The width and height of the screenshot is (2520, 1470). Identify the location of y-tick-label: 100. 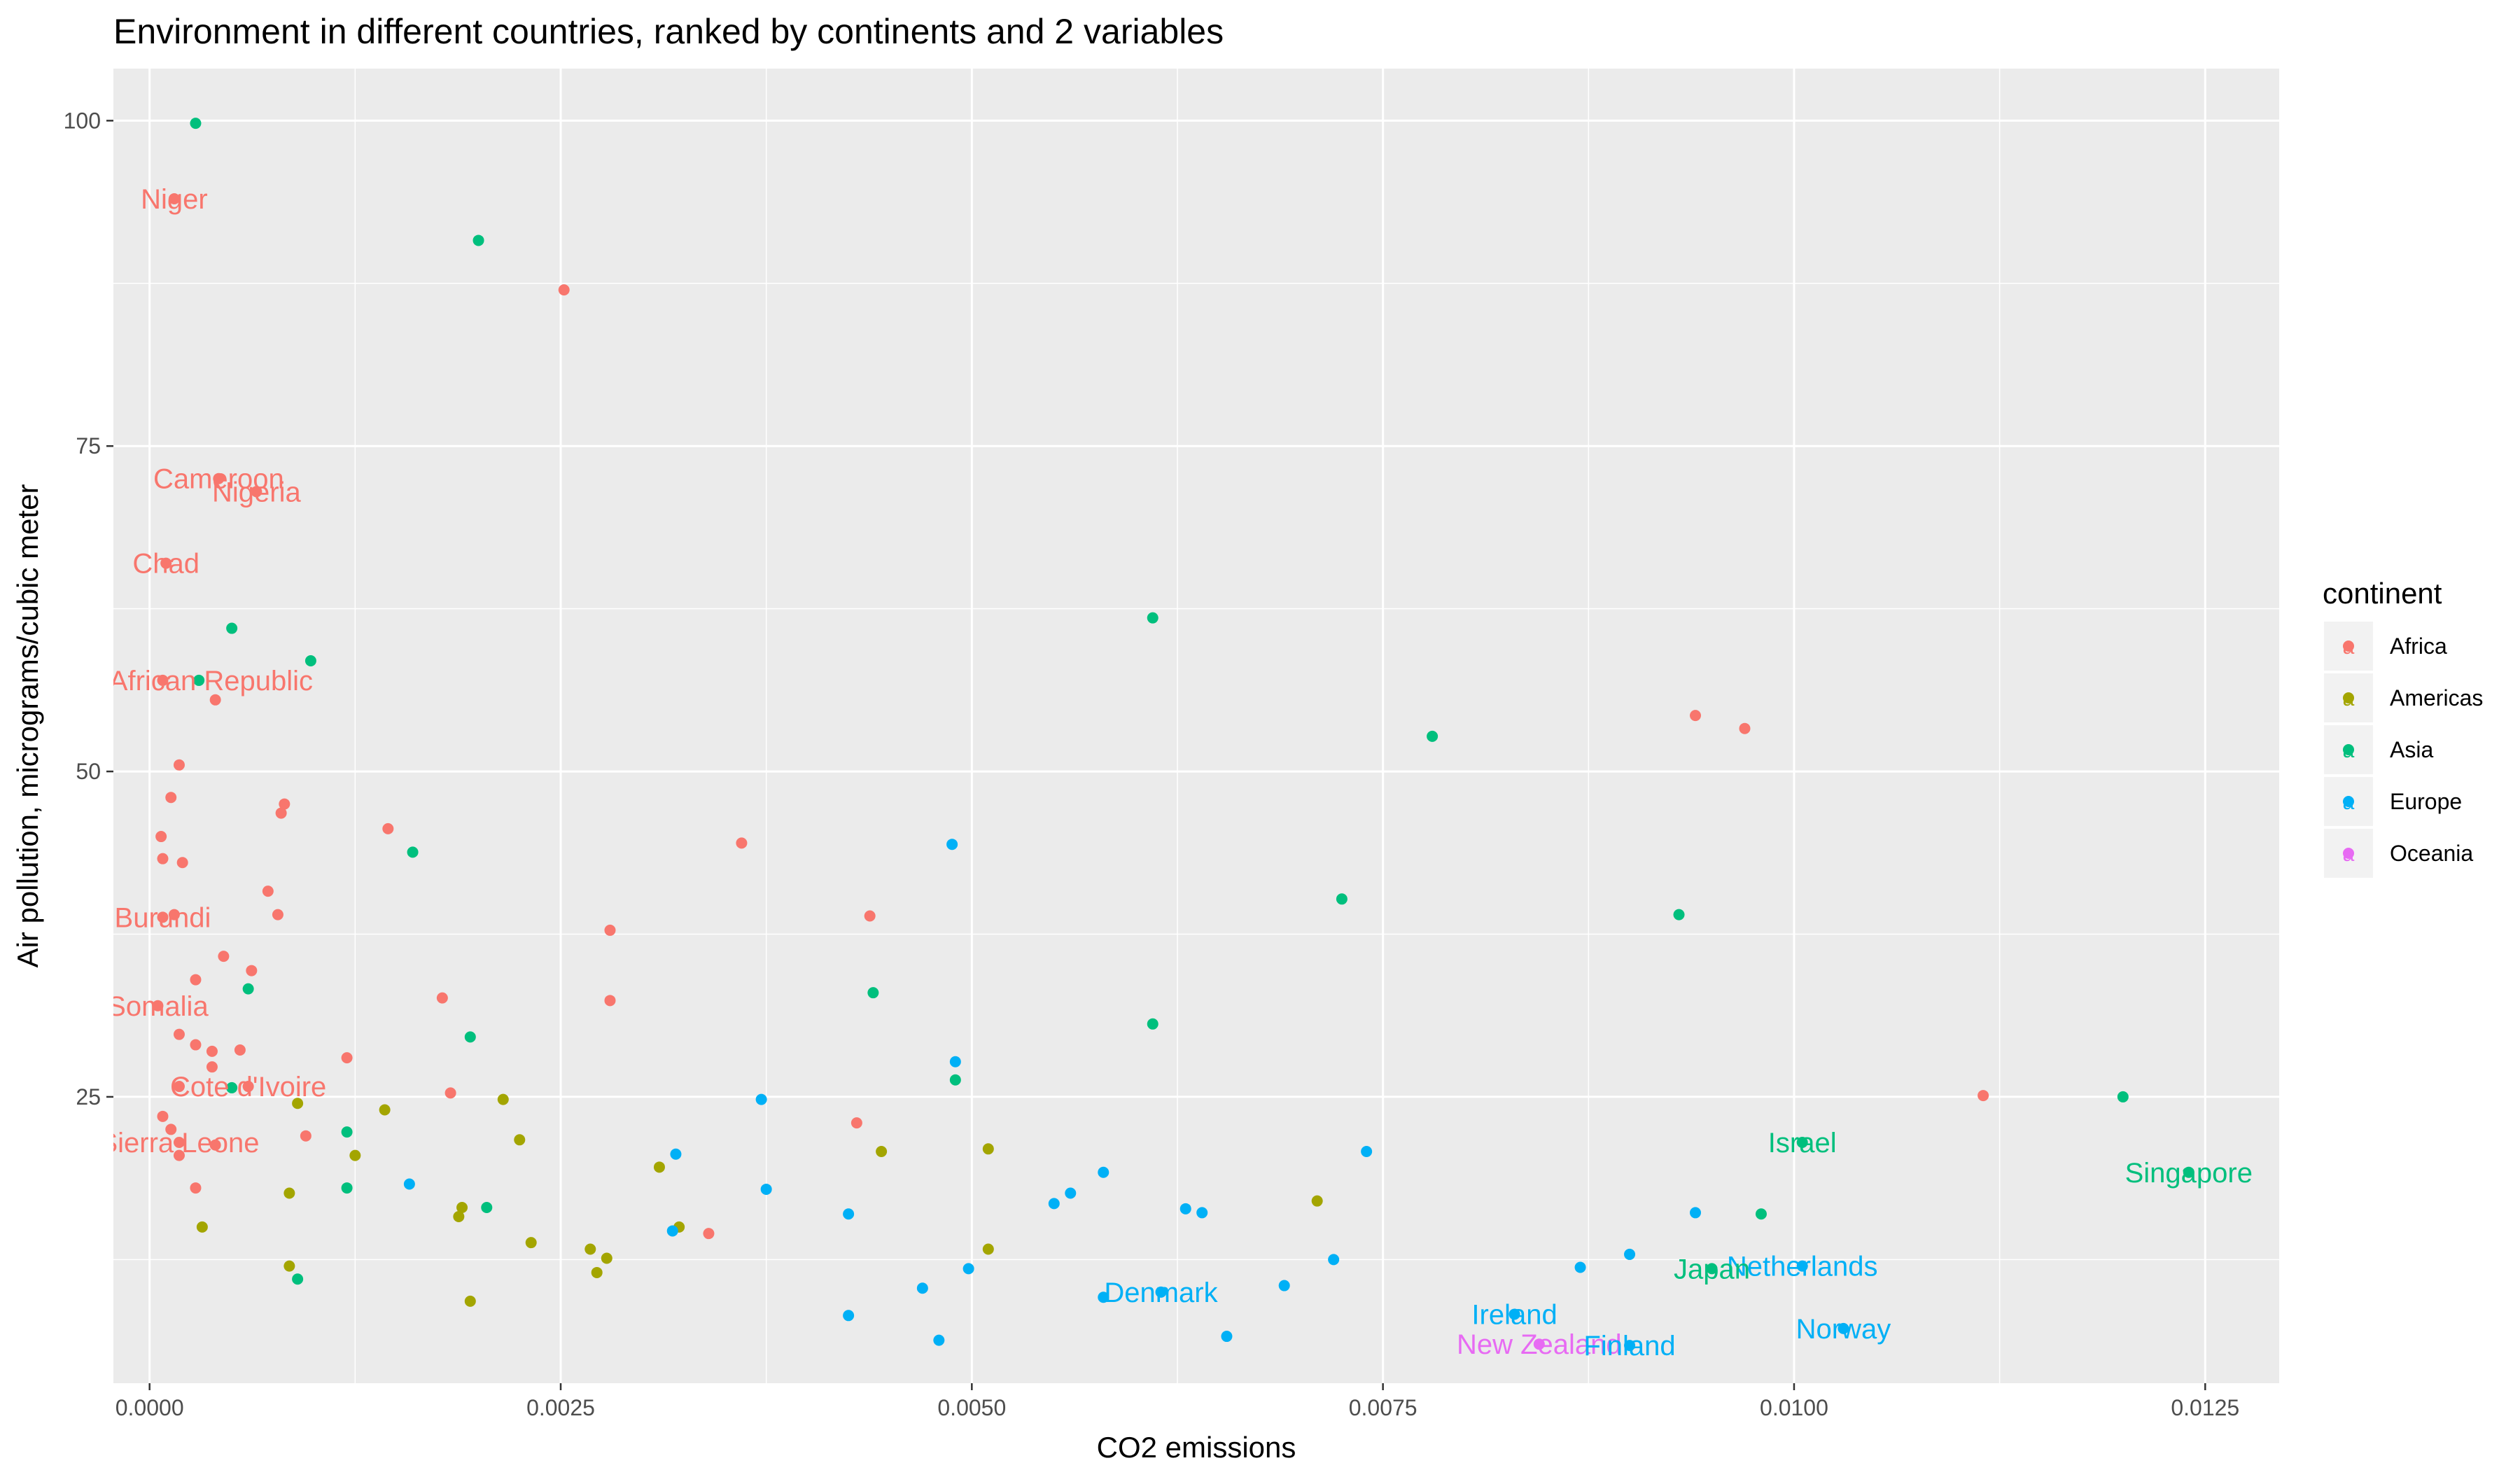
(82, 120).